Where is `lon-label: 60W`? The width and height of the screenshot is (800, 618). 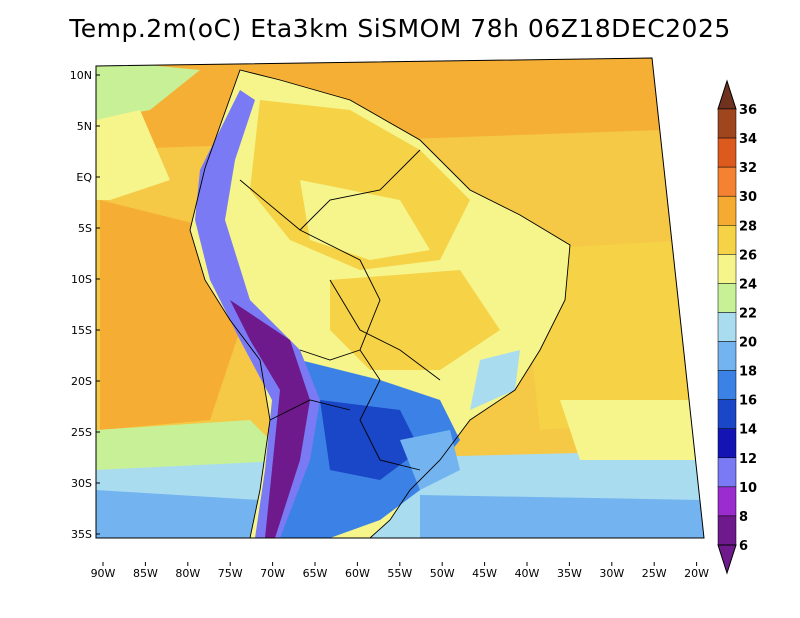
lon-label: 60W is located at coordinates (357, 573).